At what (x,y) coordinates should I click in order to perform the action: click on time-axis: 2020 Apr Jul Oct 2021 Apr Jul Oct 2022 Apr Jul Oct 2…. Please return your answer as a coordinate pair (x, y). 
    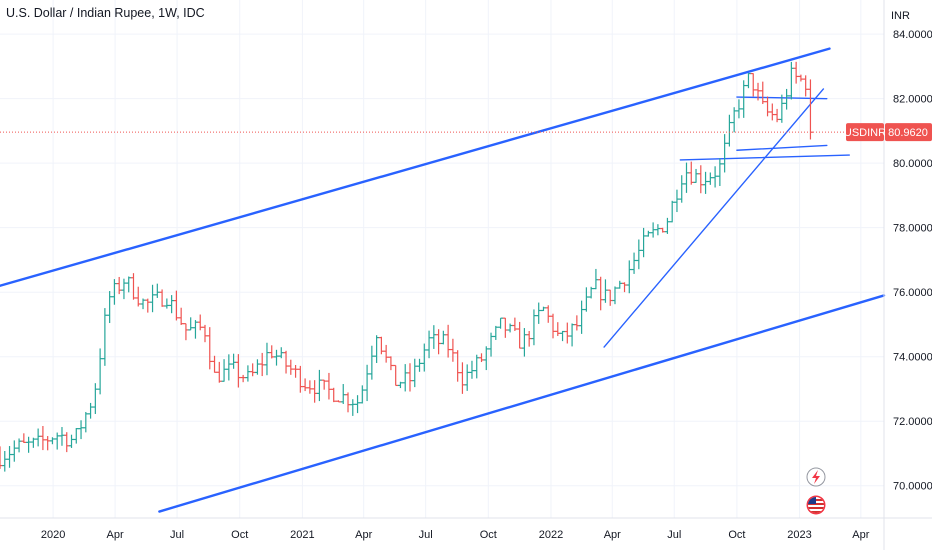
    Looking at the image, I should click on (466, 529).